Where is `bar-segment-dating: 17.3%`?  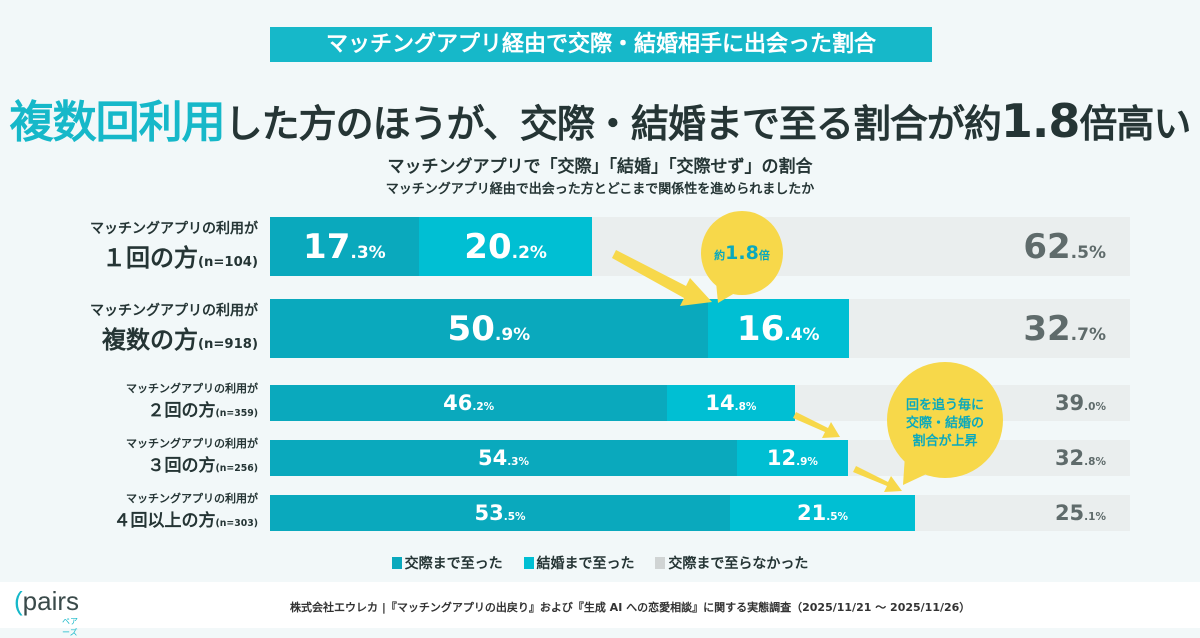 bar-segment-dating: 17.3% is located at coordinates (344, 246).